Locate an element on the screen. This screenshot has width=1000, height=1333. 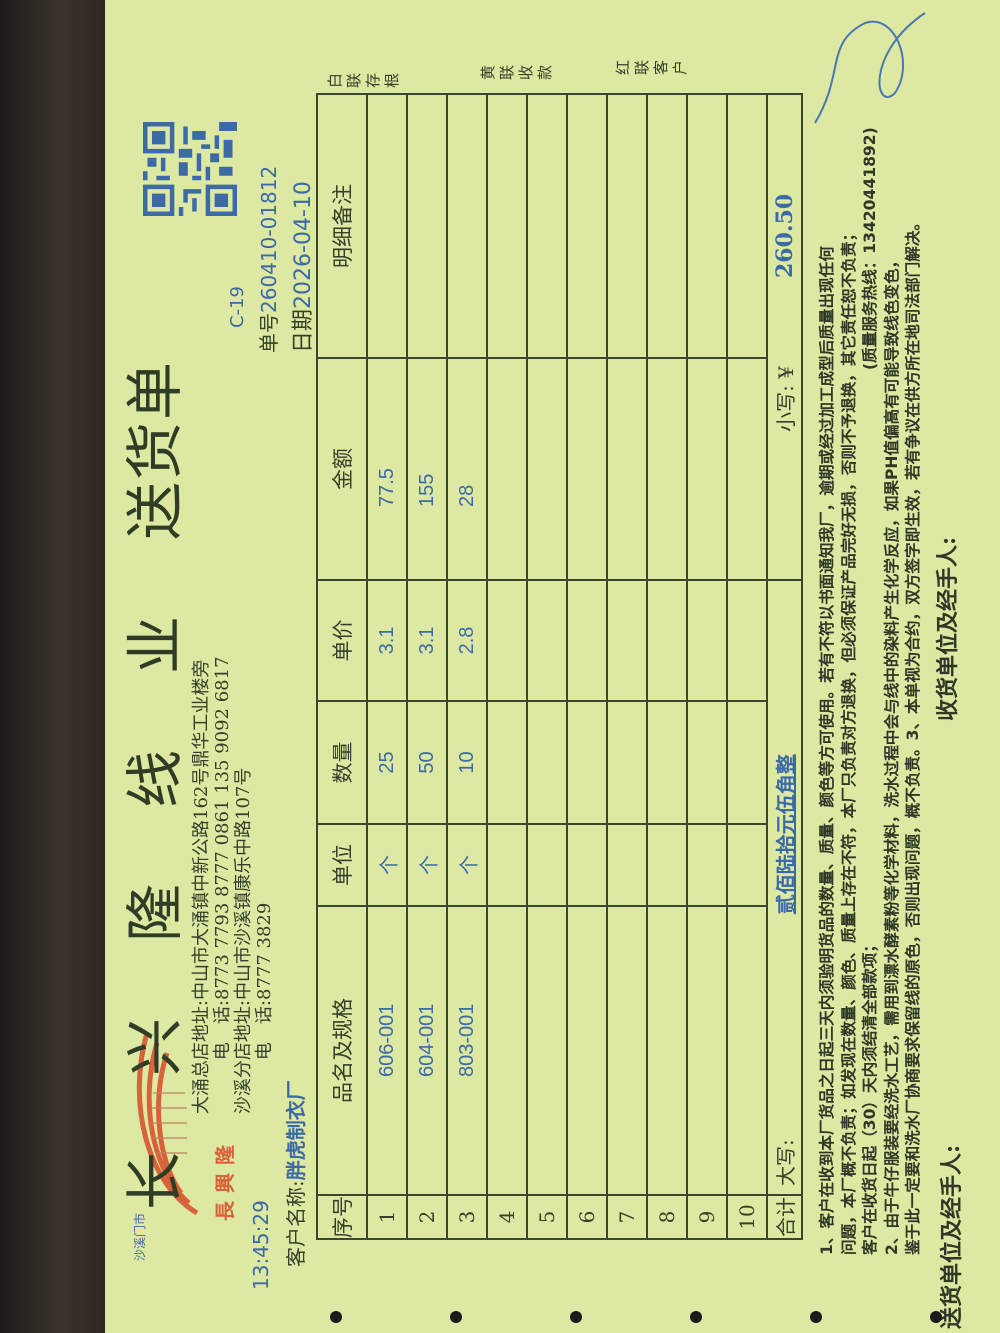
address-value: 中山市沙溪镇康乐中路107号 is located at coordinates (243, 883).